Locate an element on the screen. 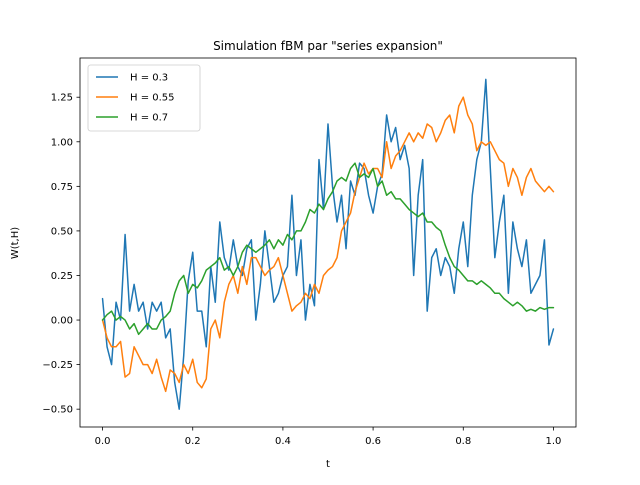  y-tick-label: 1.00 is located at coordinates (62, 142).